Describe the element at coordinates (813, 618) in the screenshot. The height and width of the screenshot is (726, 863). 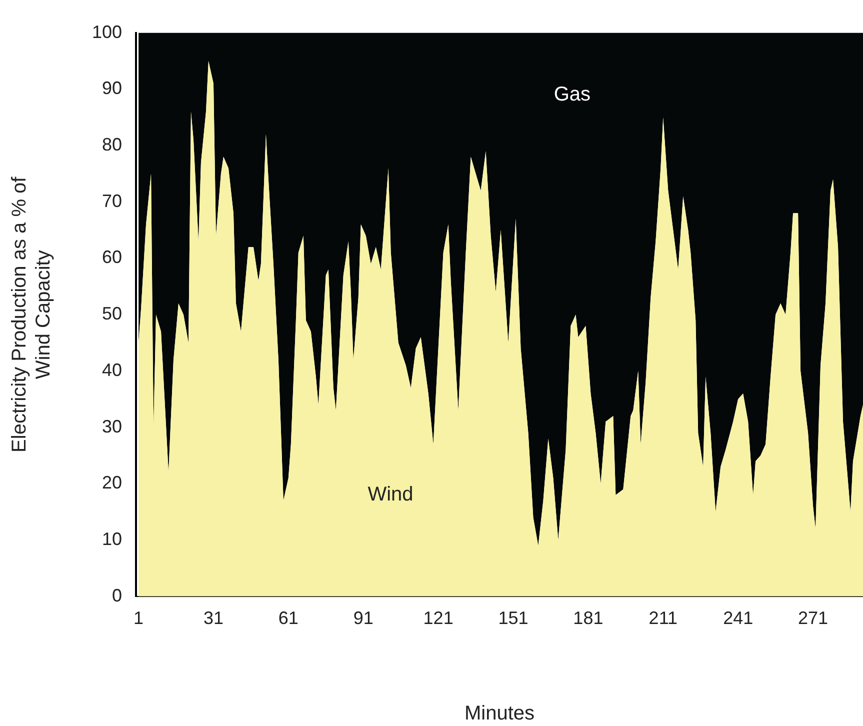
I see `x-tick-label: 271` at that location.